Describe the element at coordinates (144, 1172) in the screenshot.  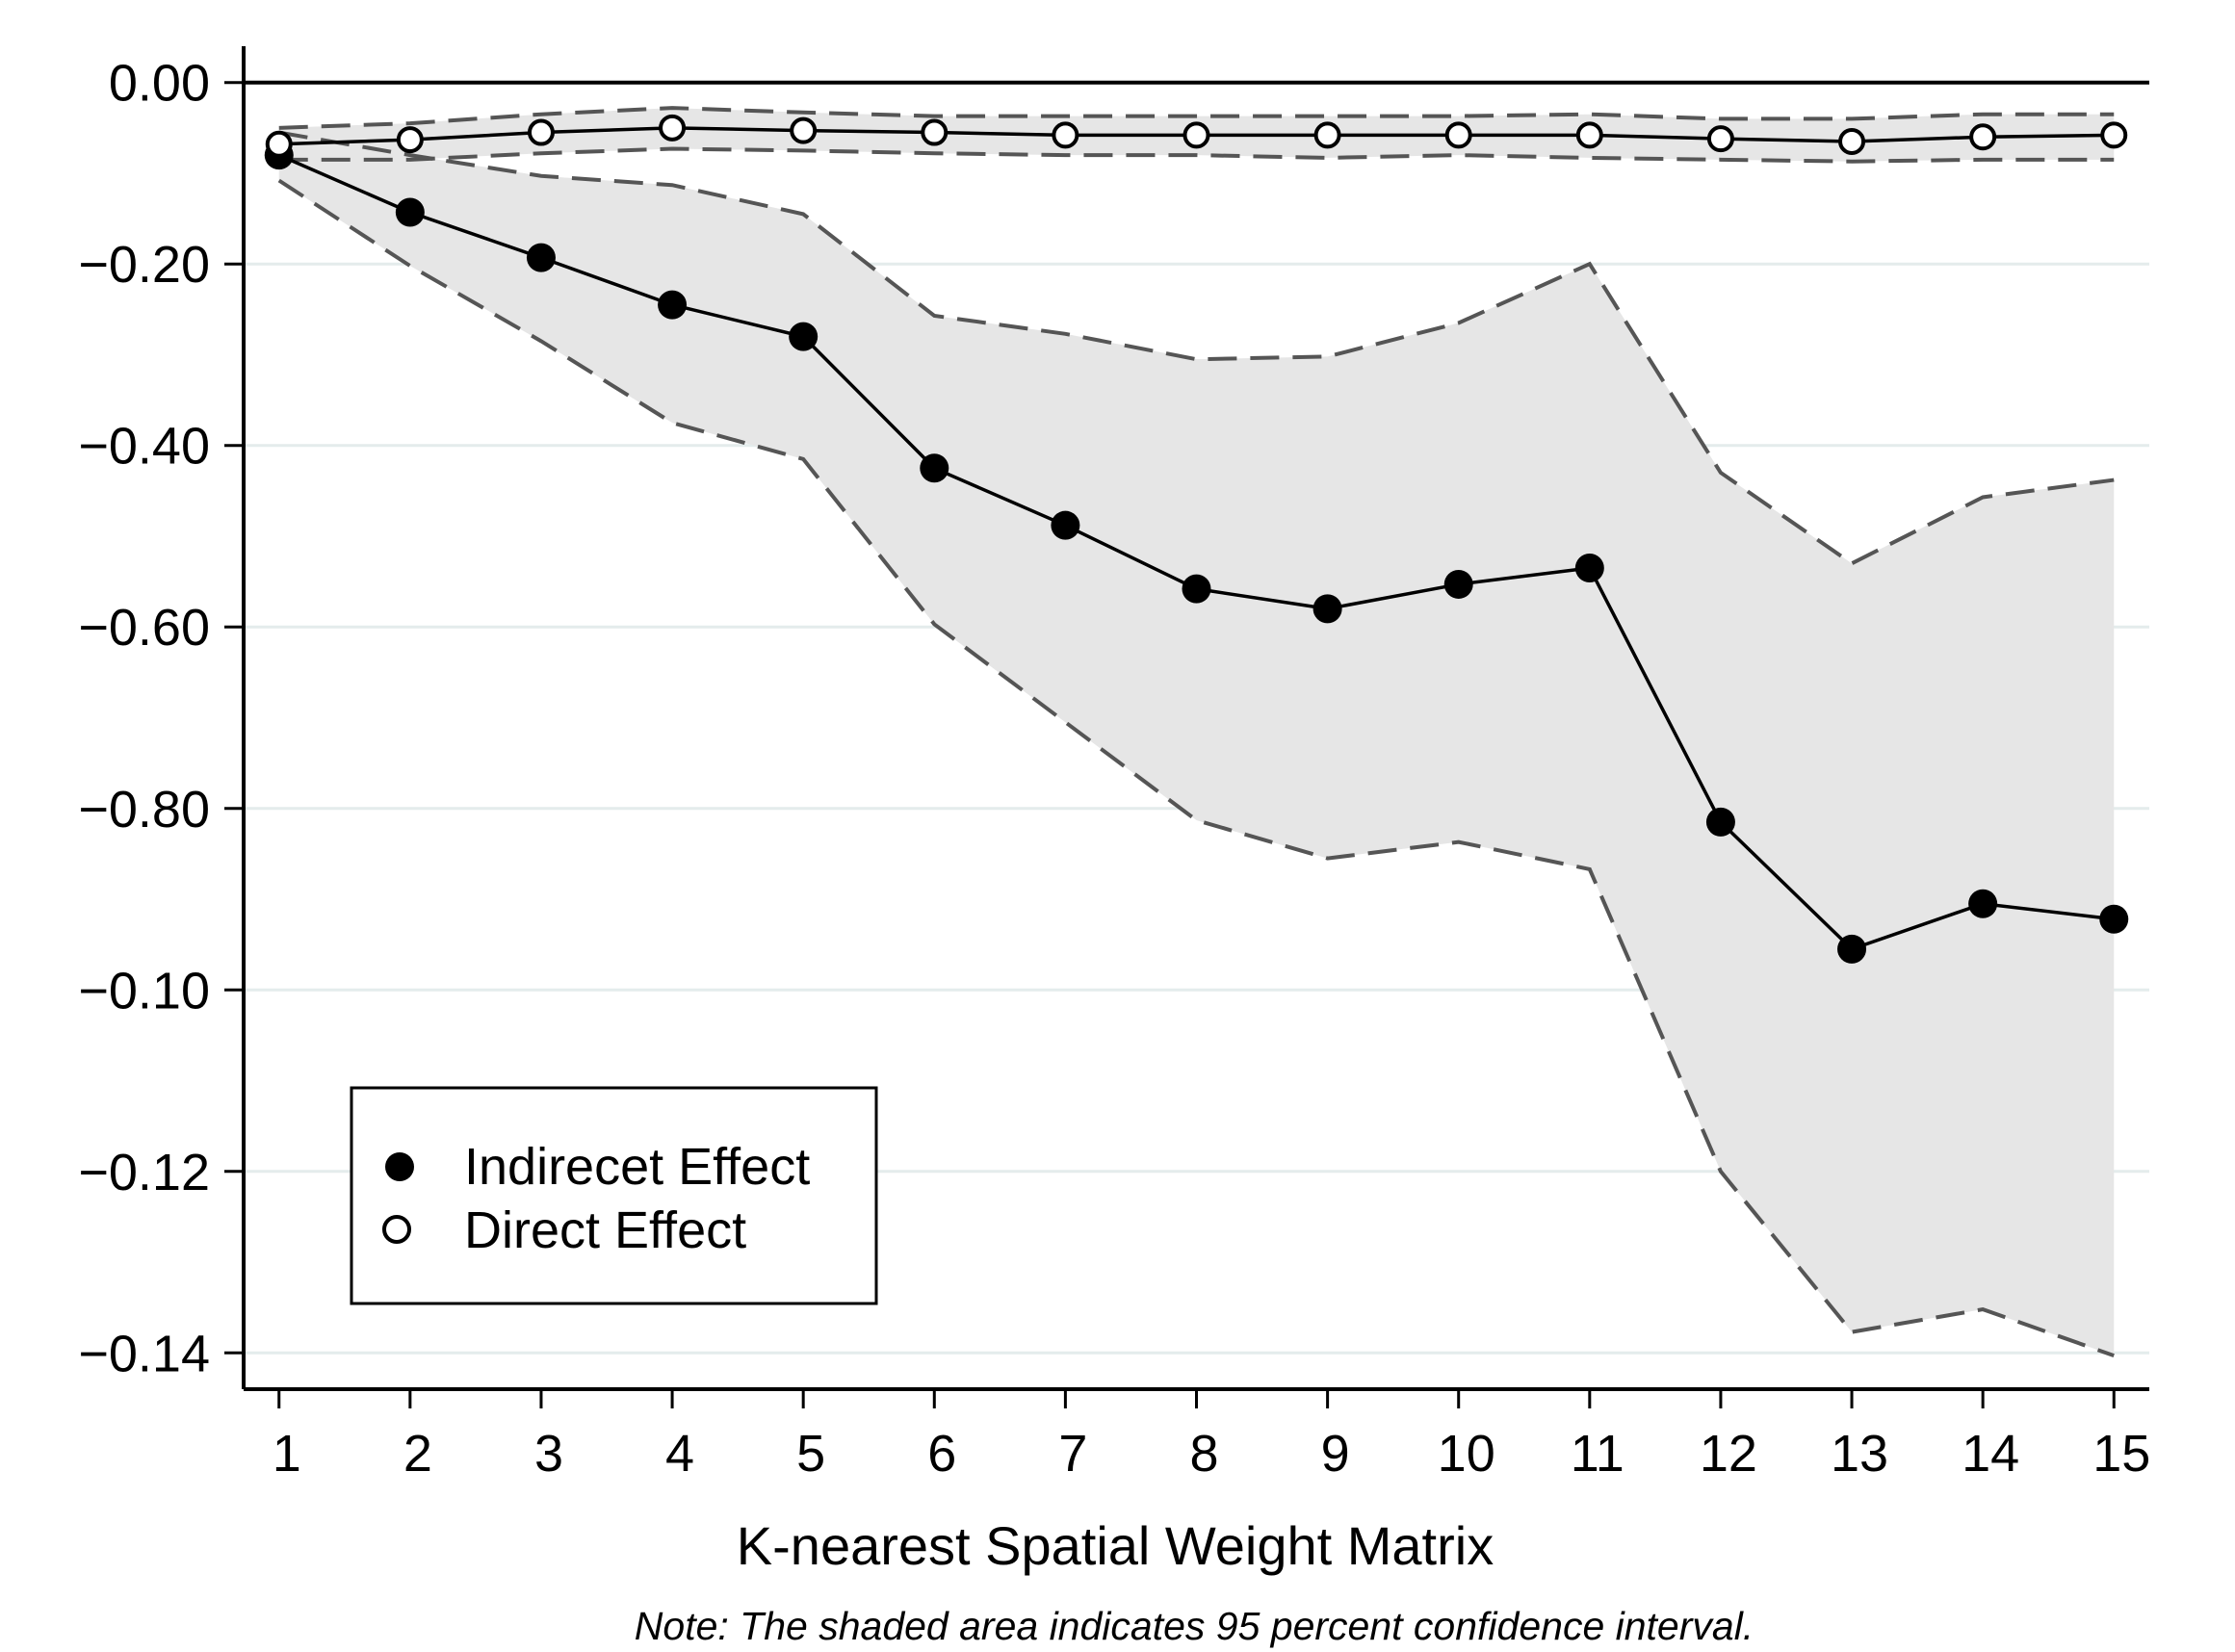
I see `y-tick-label: −0.12` at that location.